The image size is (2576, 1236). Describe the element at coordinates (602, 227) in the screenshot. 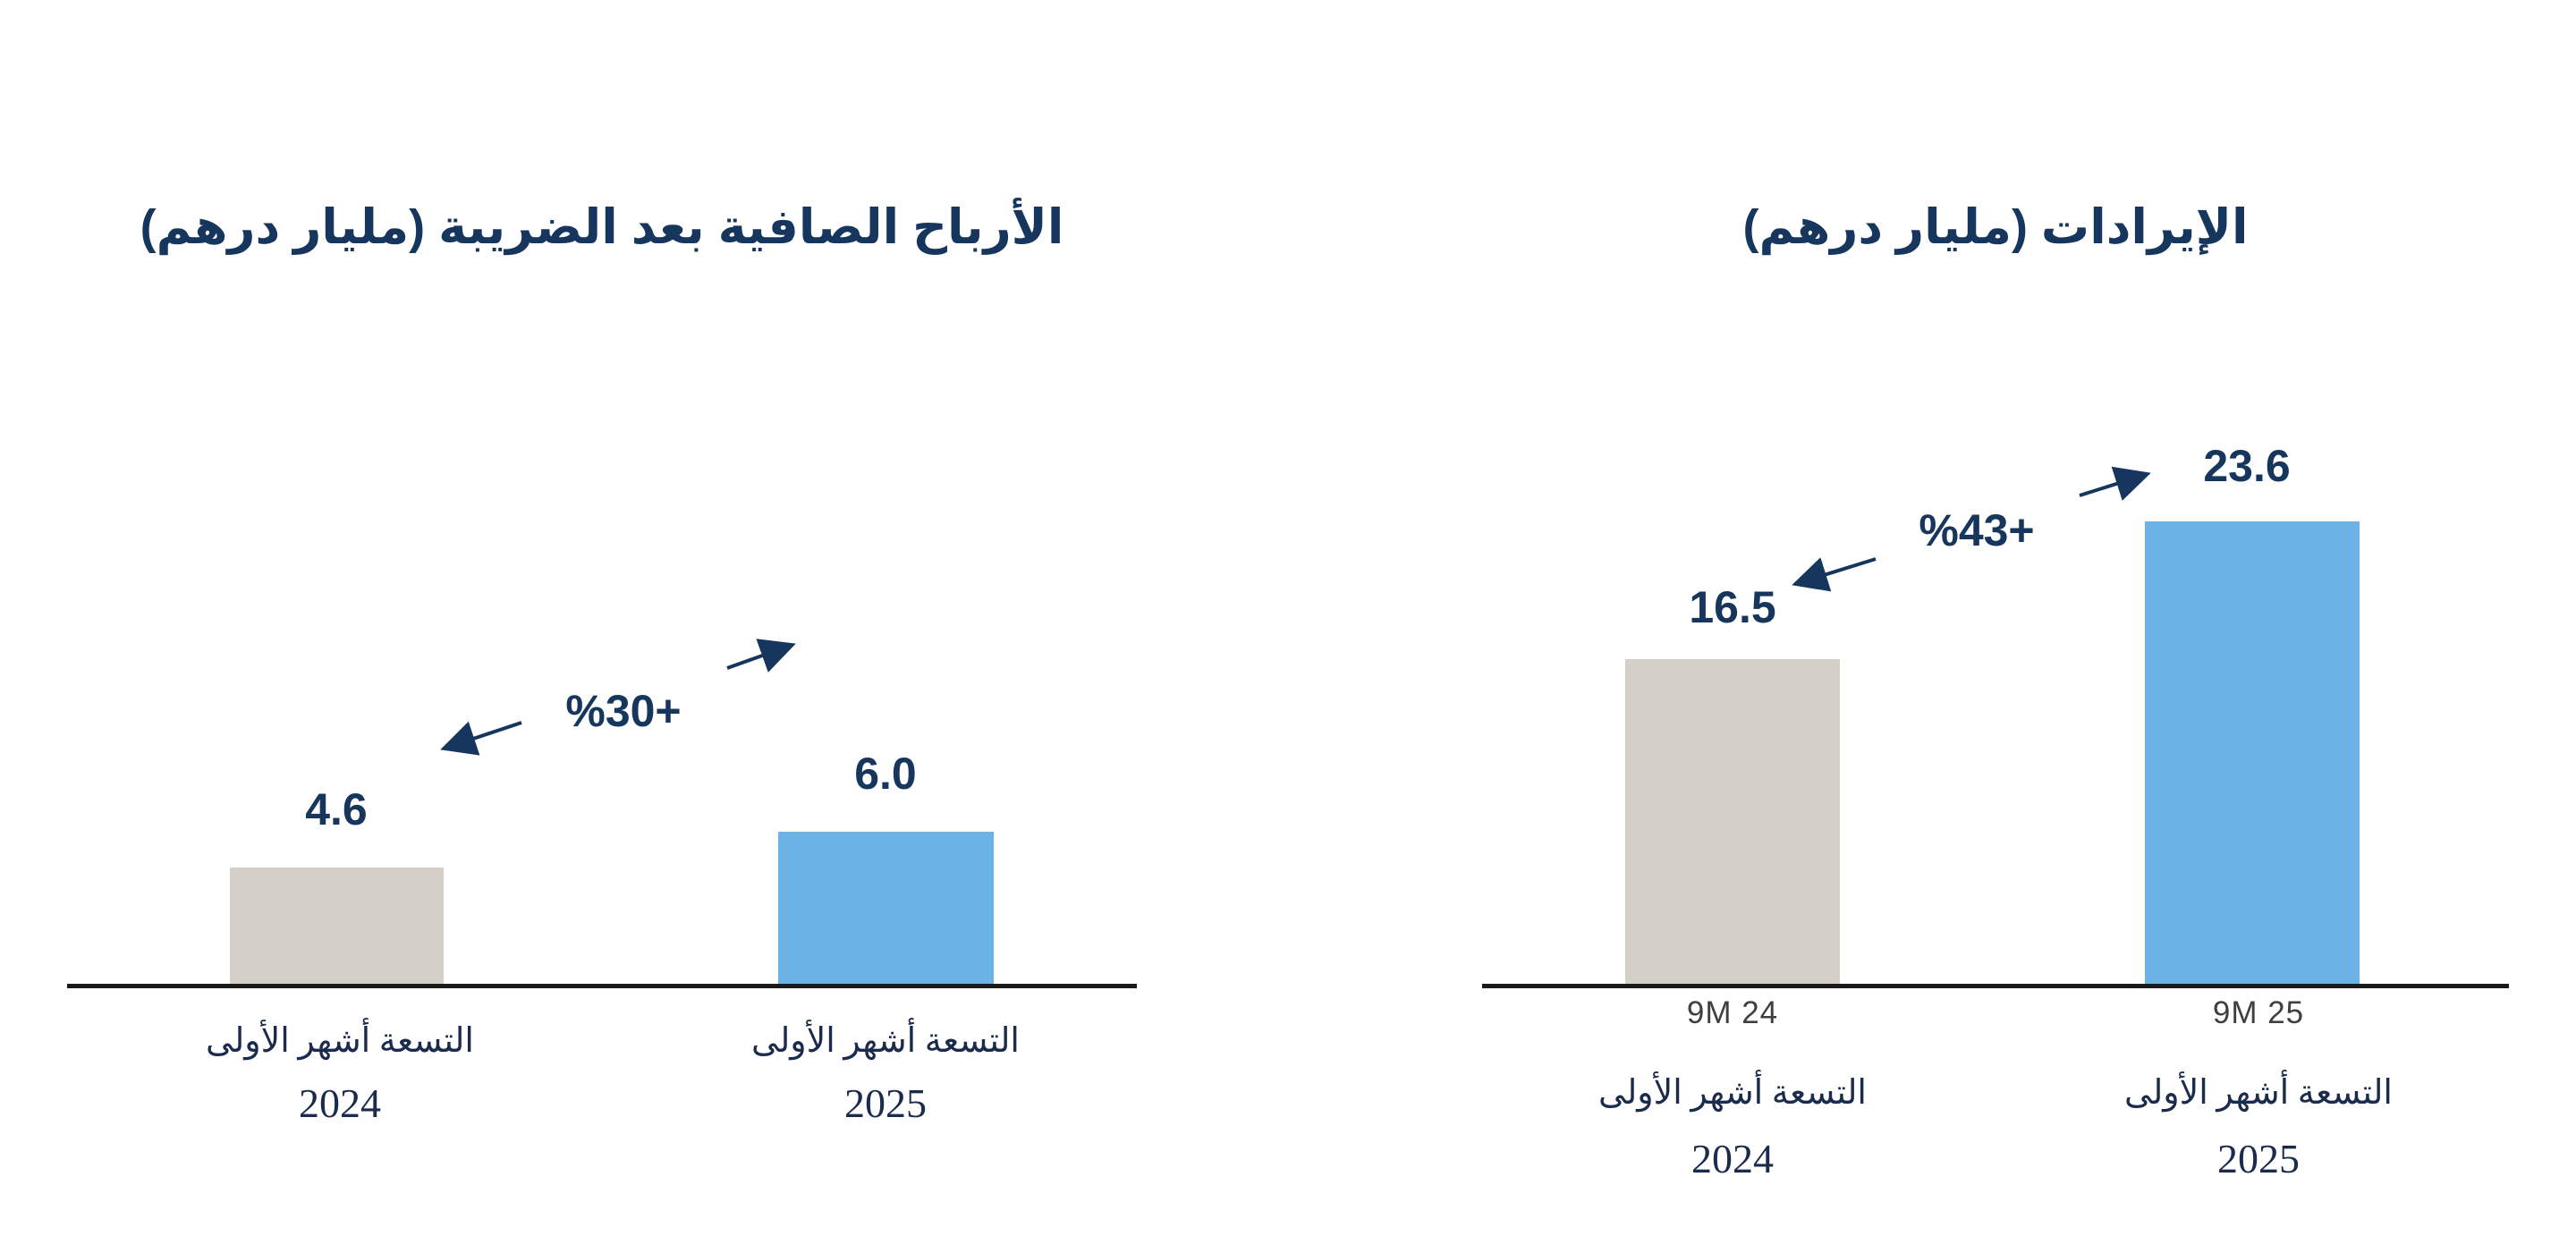

I see `net-profit-chart-title: الأرباح الصافية بعد الضريبة (مليار درهم)` at that location.